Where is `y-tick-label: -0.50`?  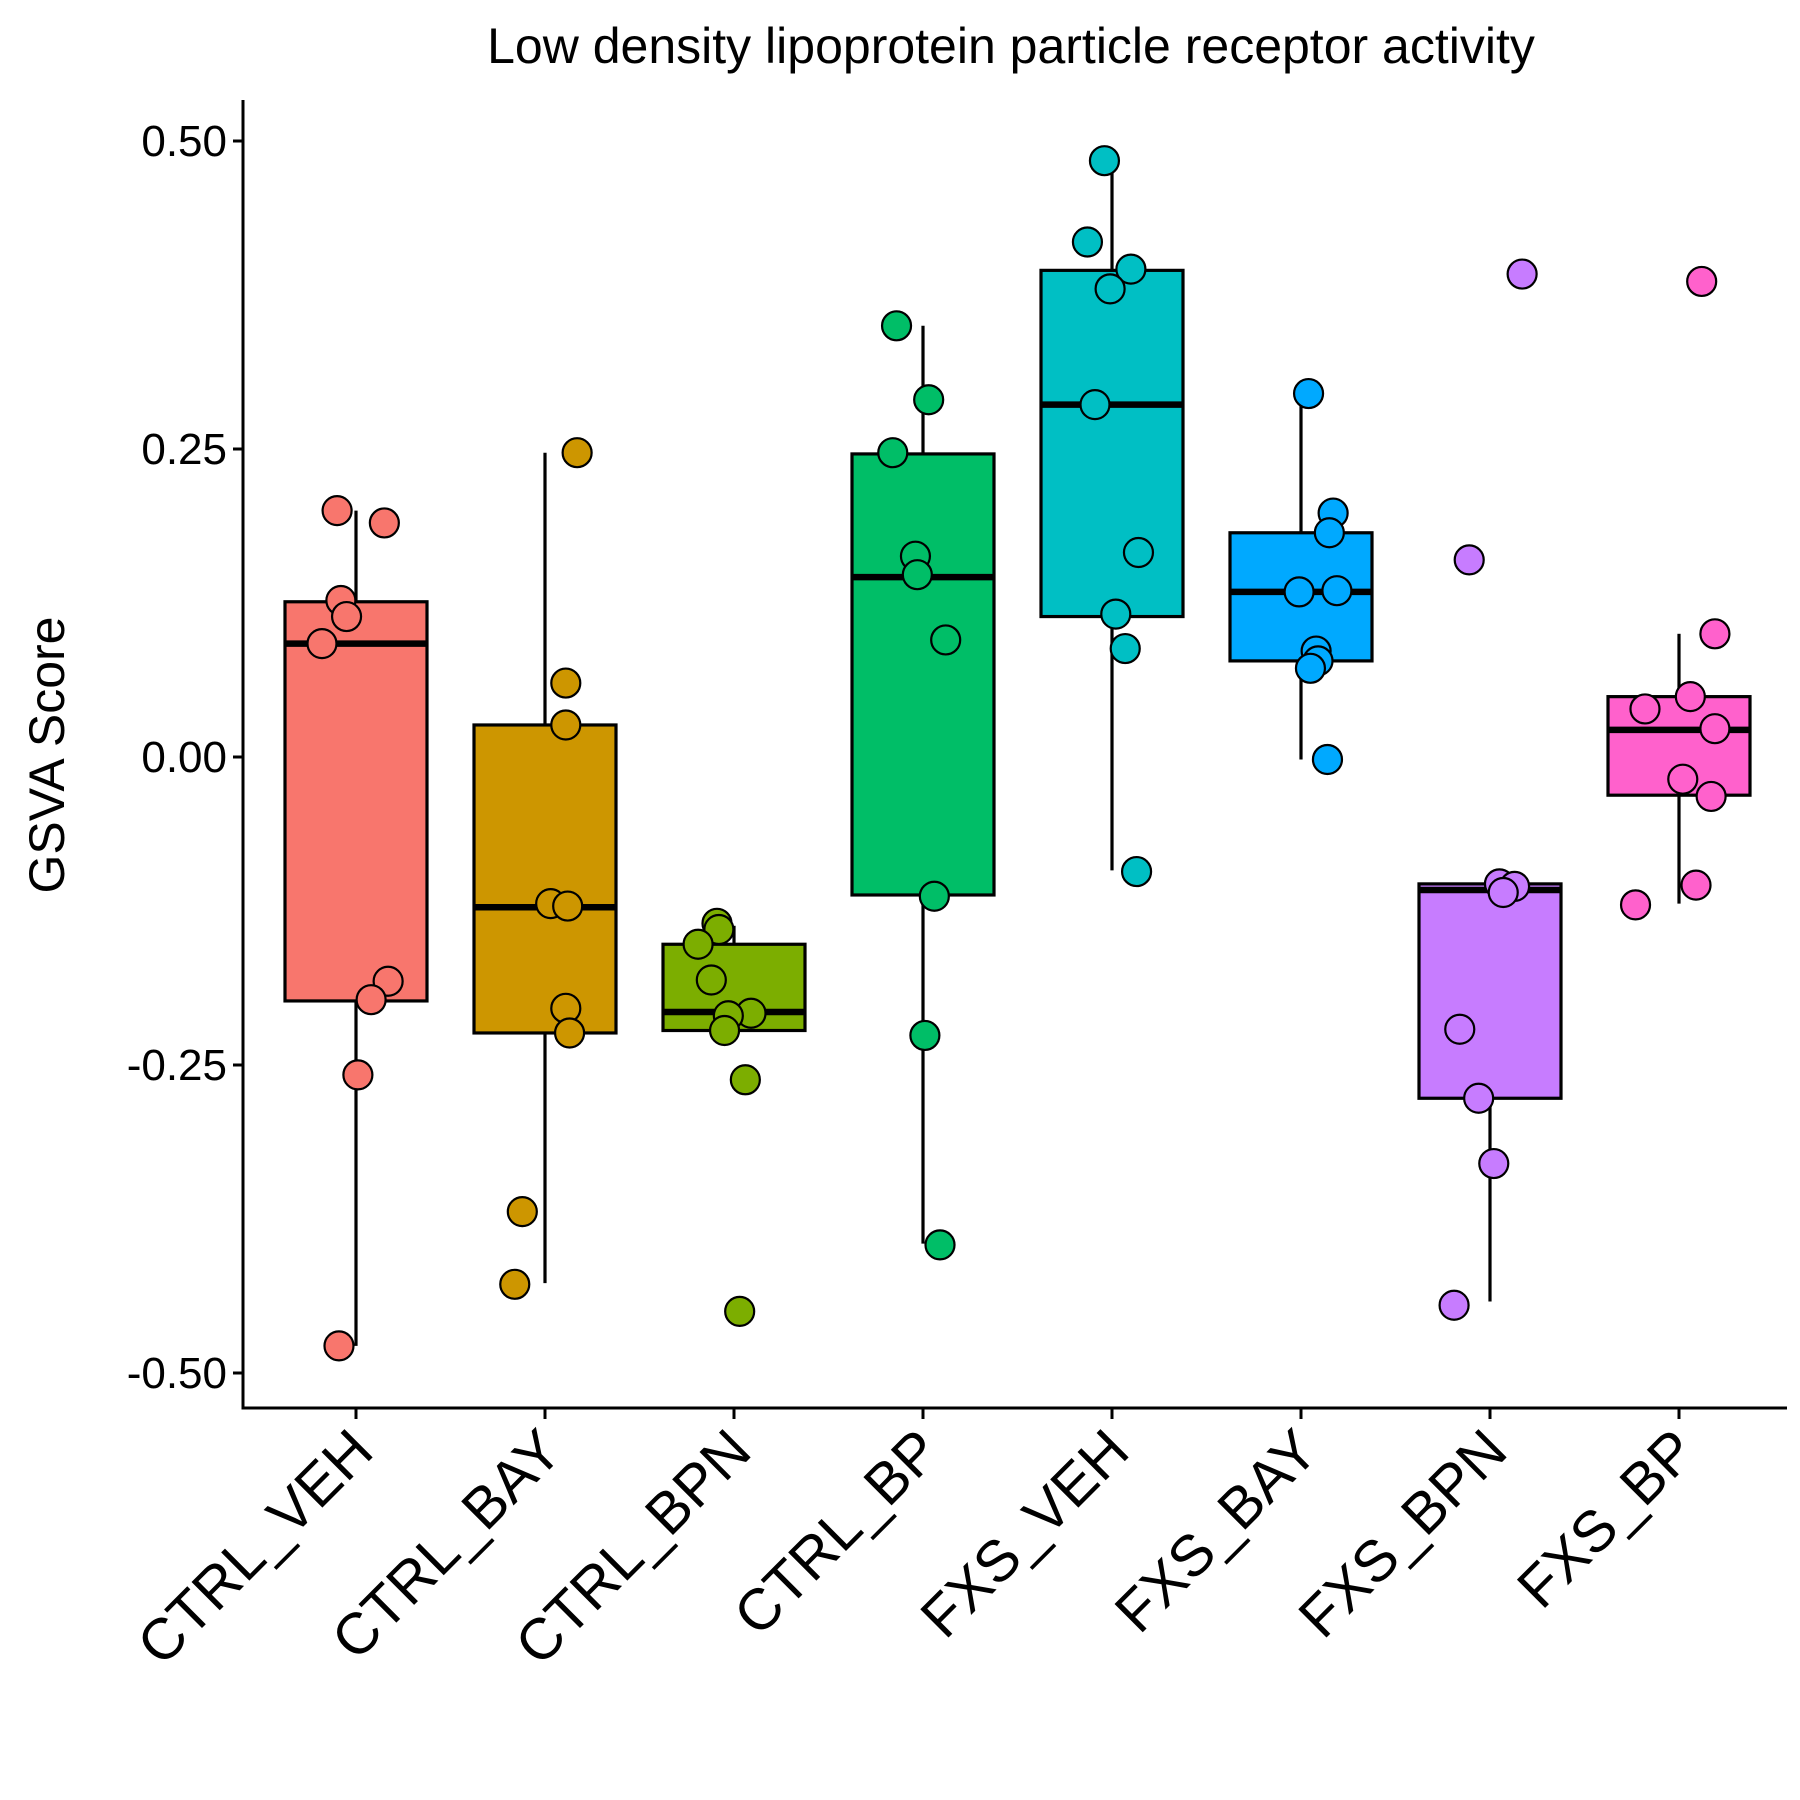 y-tick-label: -0.50 is located at coordinates (177, 1373).